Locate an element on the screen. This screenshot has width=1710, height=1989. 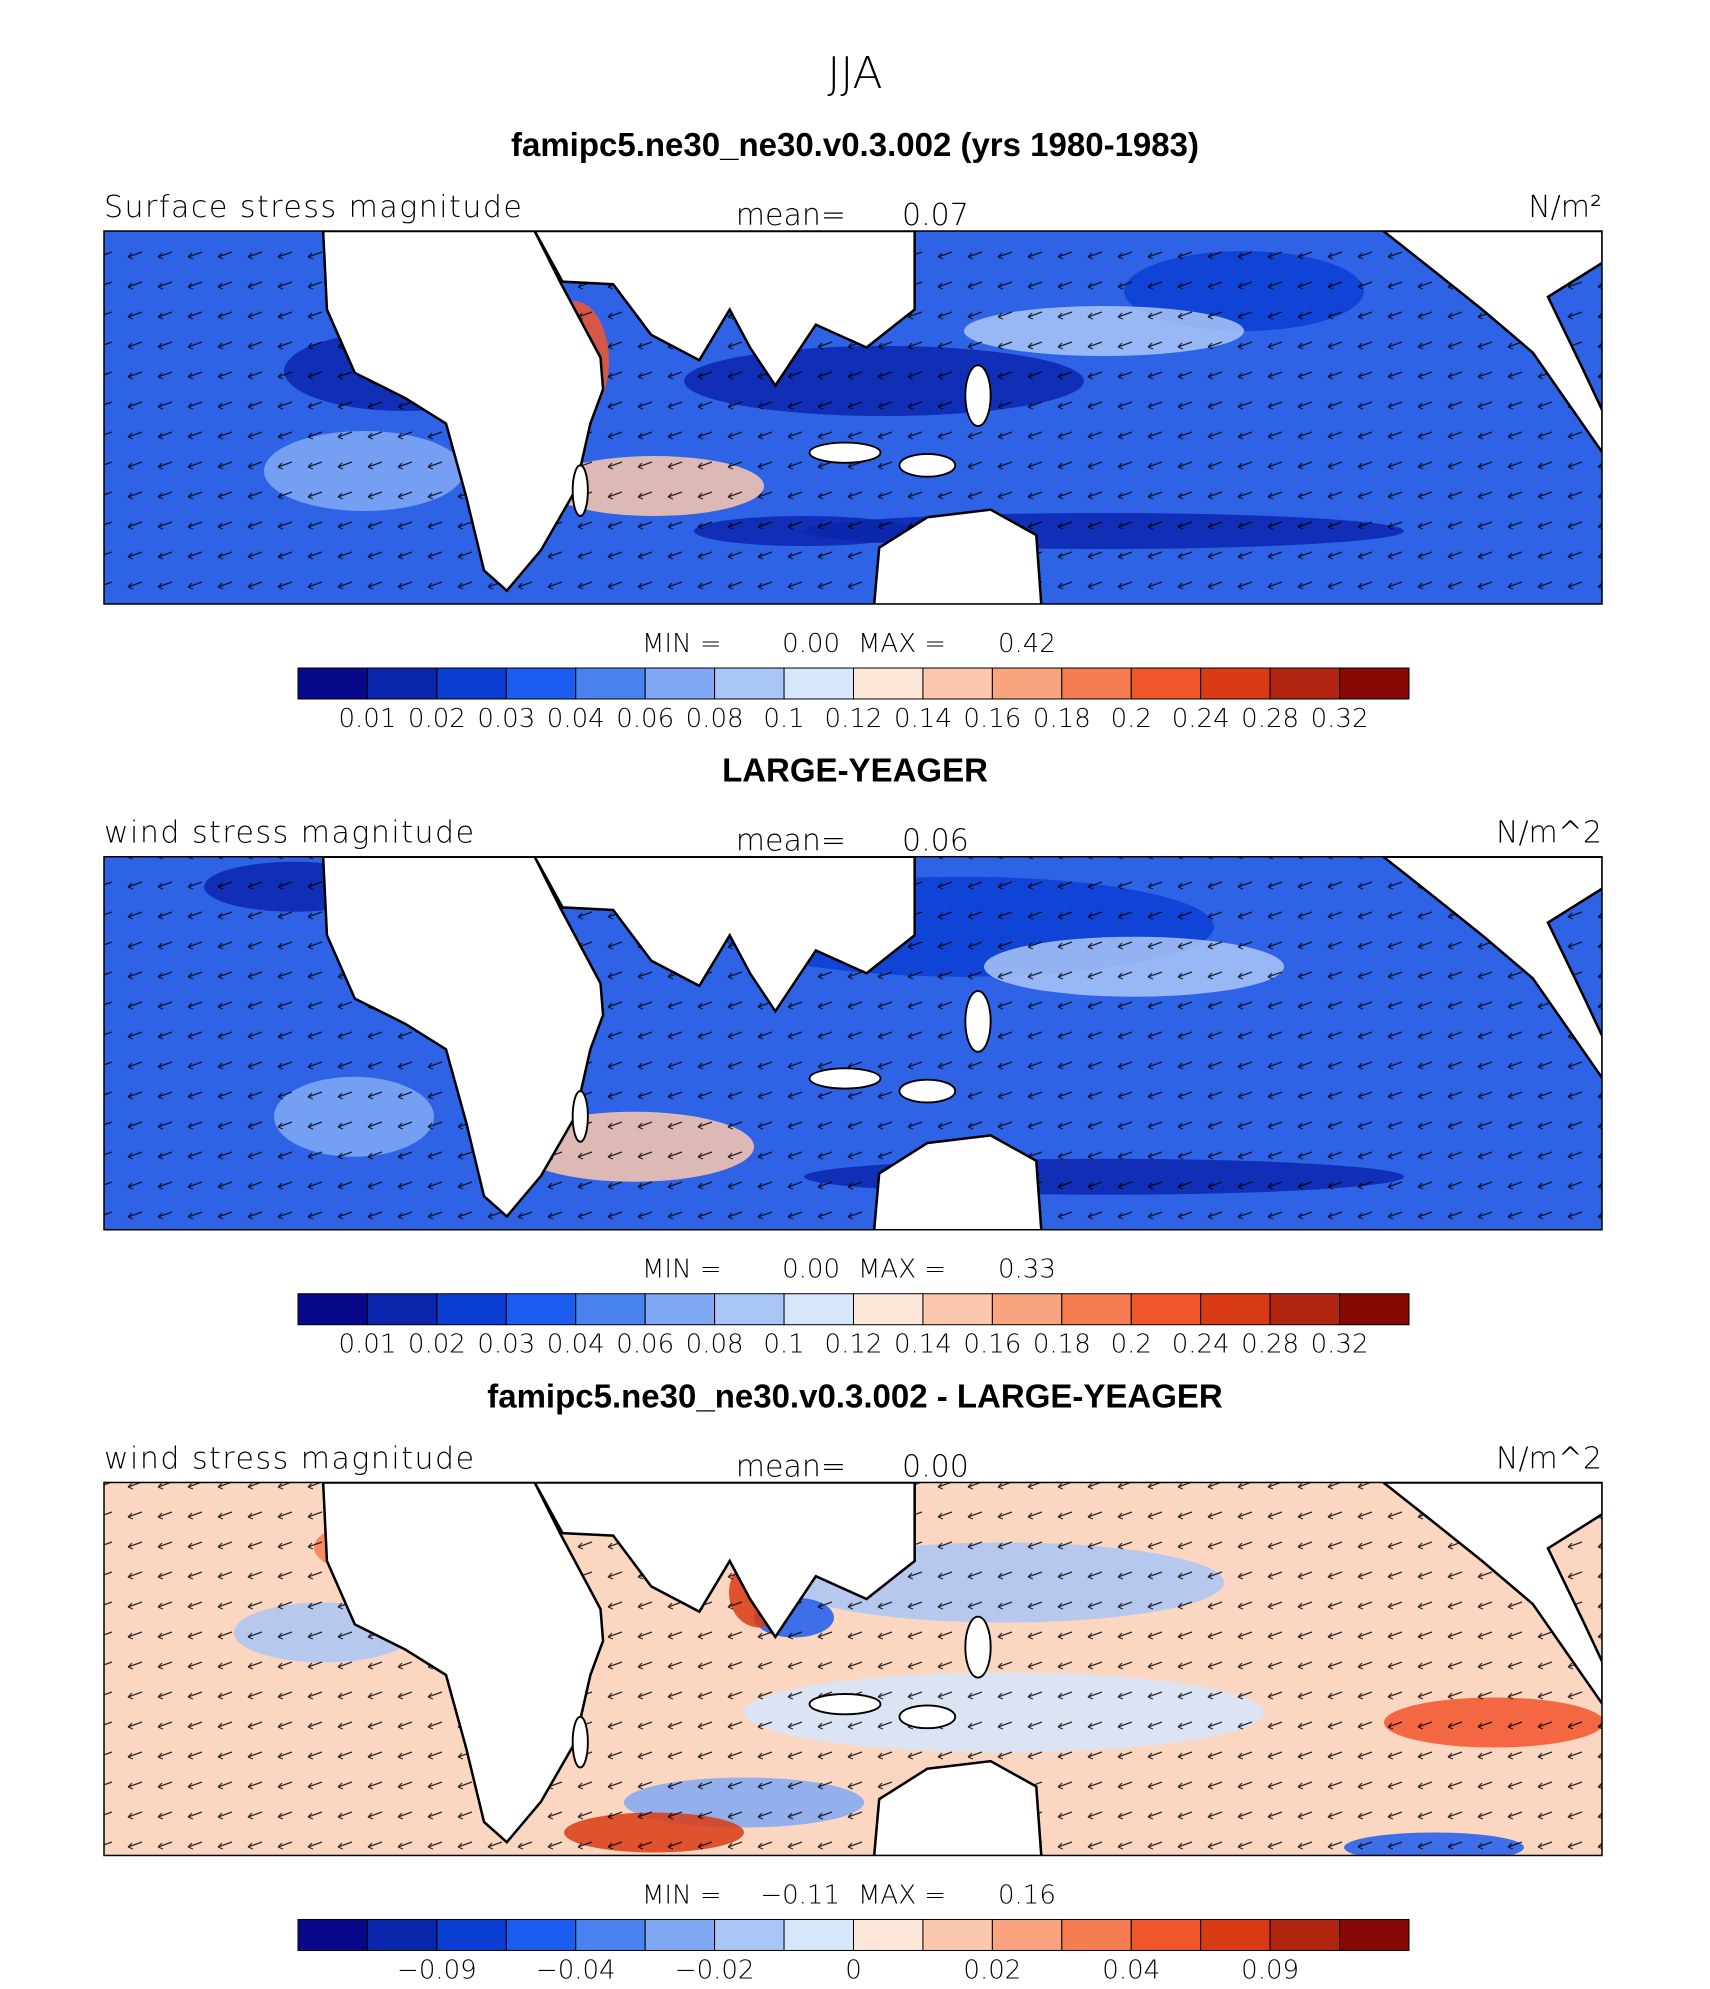
figure-title: JJA is located at coordinates (854, 73).